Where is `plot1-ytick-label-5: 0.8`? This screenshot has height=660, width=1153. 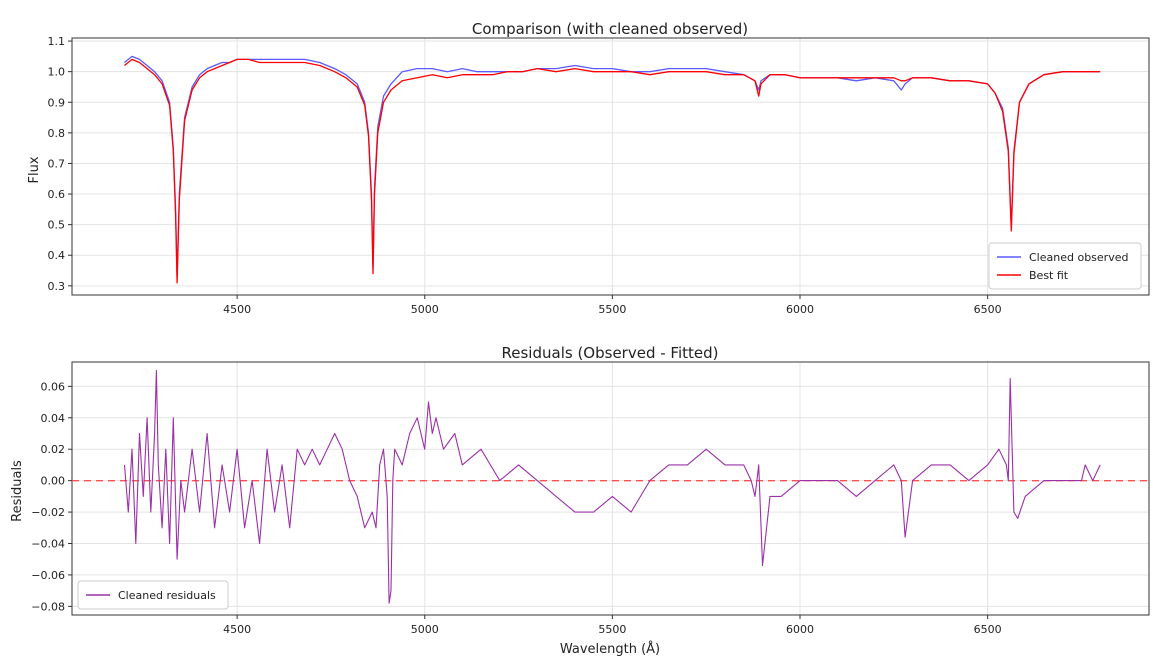
plot1-ytick-label-5: 0.8 is located at coordinates (57, 133).